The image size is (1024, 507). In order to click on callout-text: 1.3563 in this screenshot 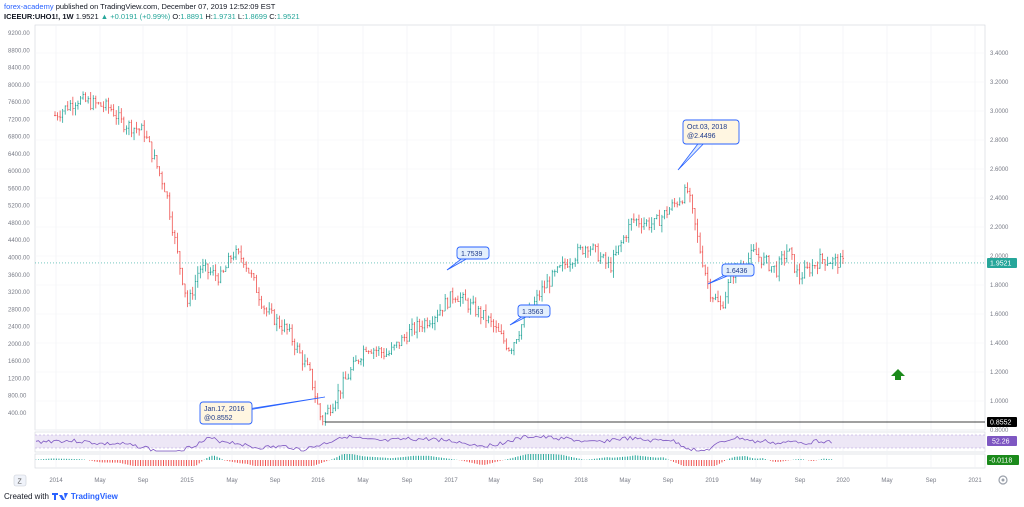, I will do `click(533, 312)`.